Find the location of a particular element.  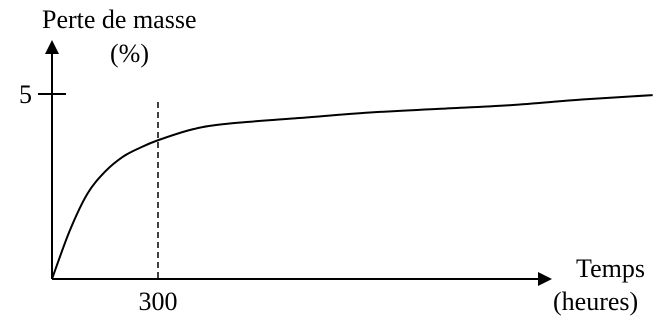

y-axis-label-line1: Perte de masse is located at coordinates (119, 19).